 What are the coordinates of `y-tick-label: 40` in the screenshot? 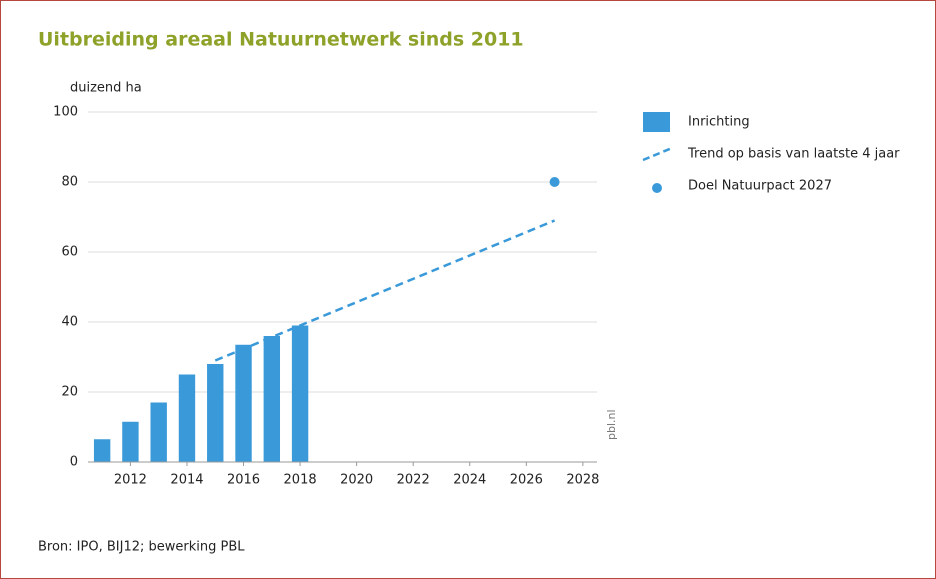 It's located at (69, 322).